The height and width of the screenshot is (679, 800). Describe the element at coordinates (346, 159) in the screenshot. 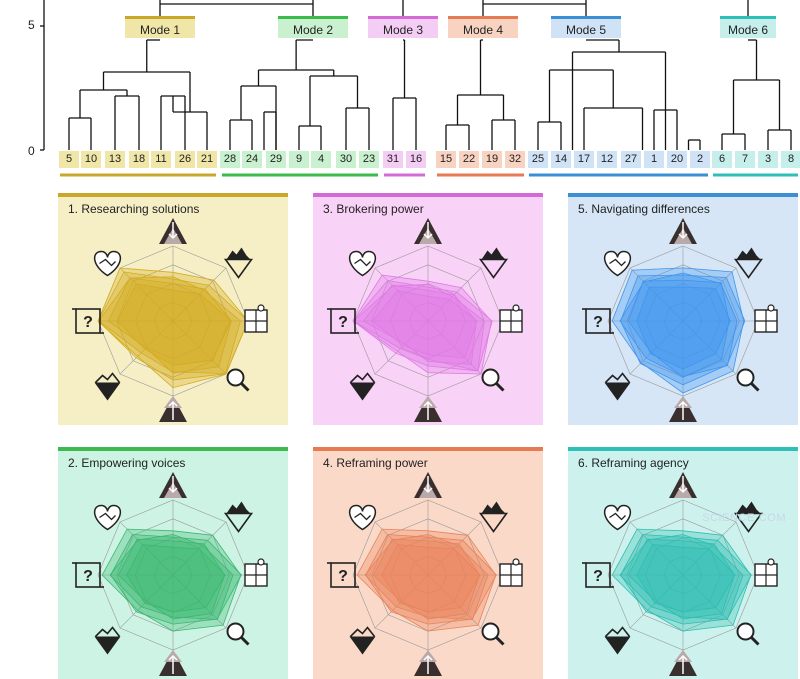

I see `leaf-label: 30` at that location.